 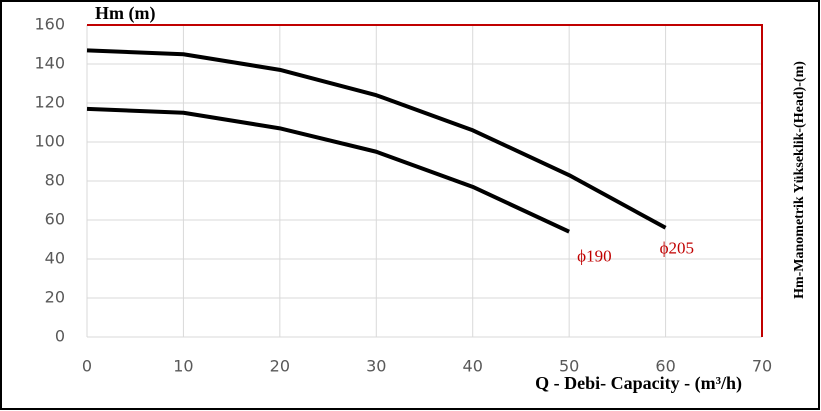 What do you see at coordinates (638, 383) in the screenshot?
I see `x-axis-label: Q - Debi- Capacity - (m³/h)` at bounding box center [638, 383].